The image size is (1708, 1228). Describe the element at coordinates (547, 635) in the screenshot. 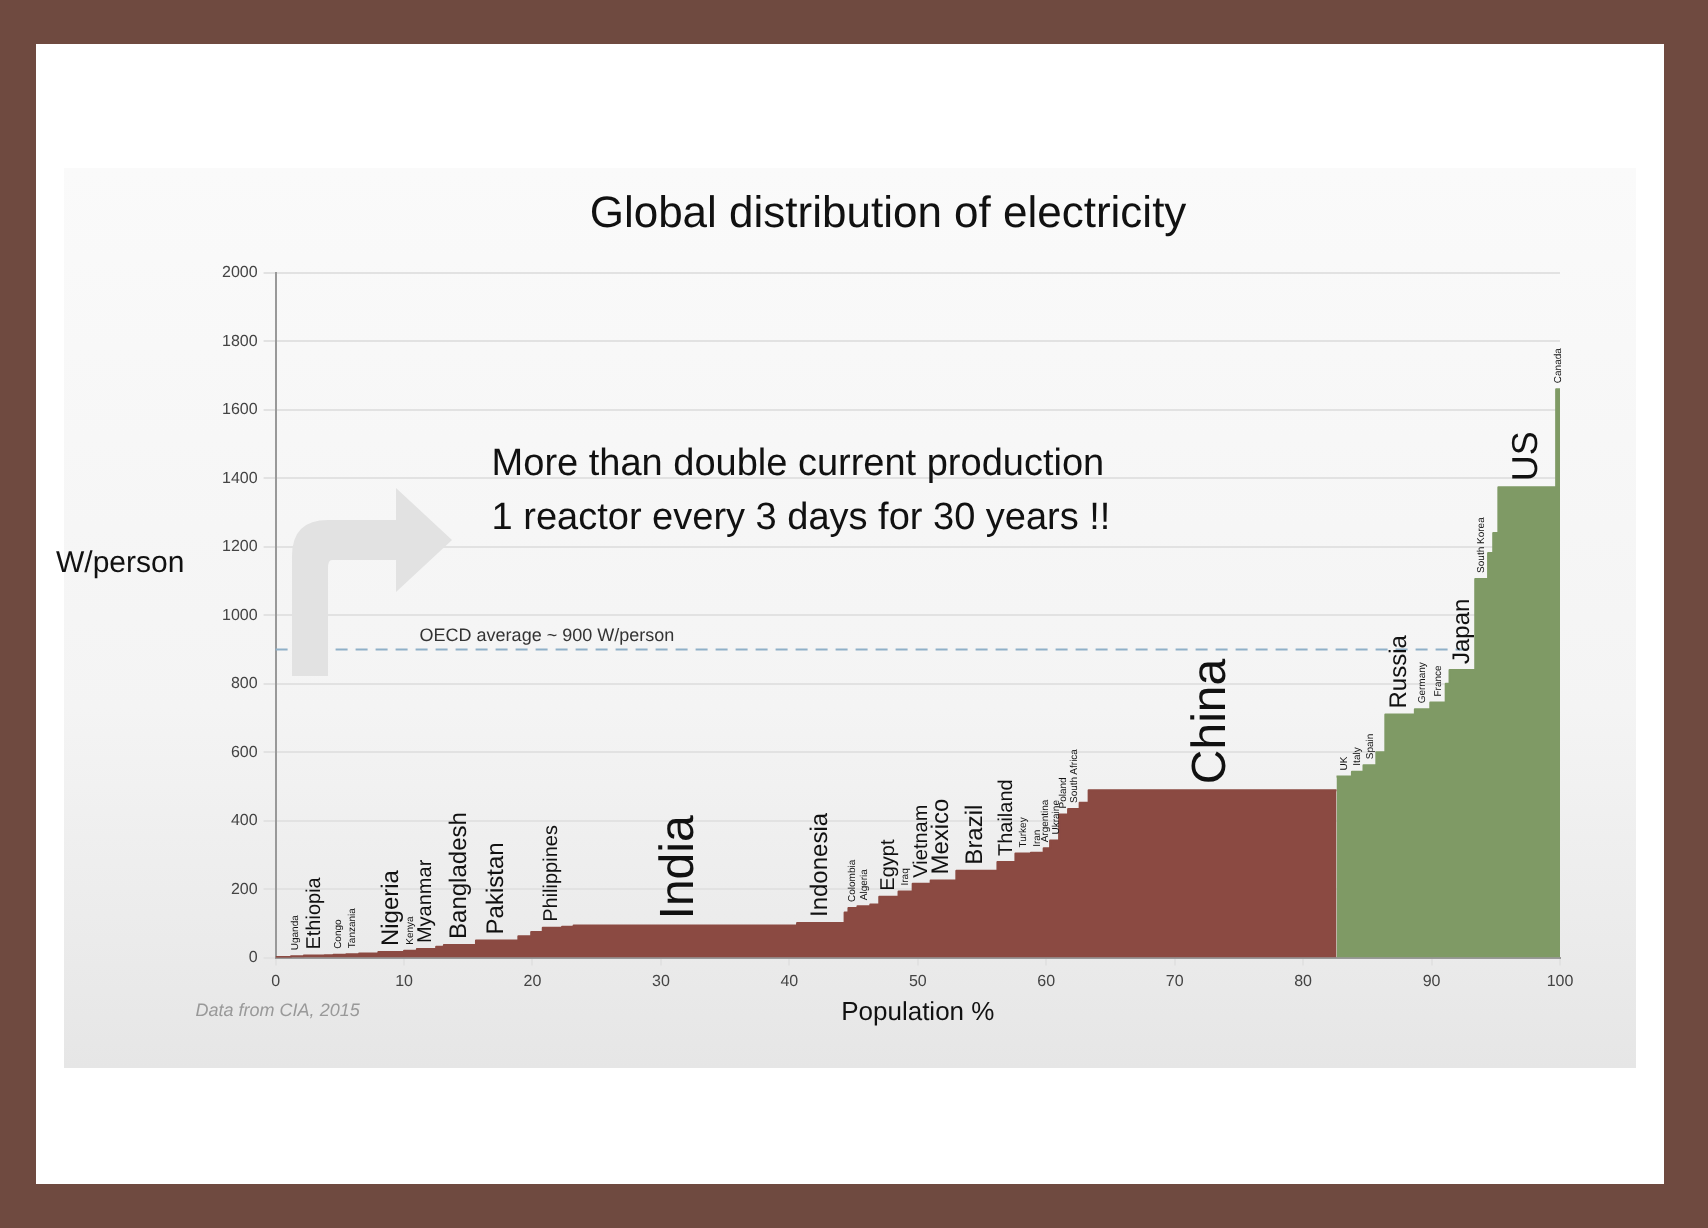

I see `ref-line-label: OECD average ~ 900 W/person` at that location.